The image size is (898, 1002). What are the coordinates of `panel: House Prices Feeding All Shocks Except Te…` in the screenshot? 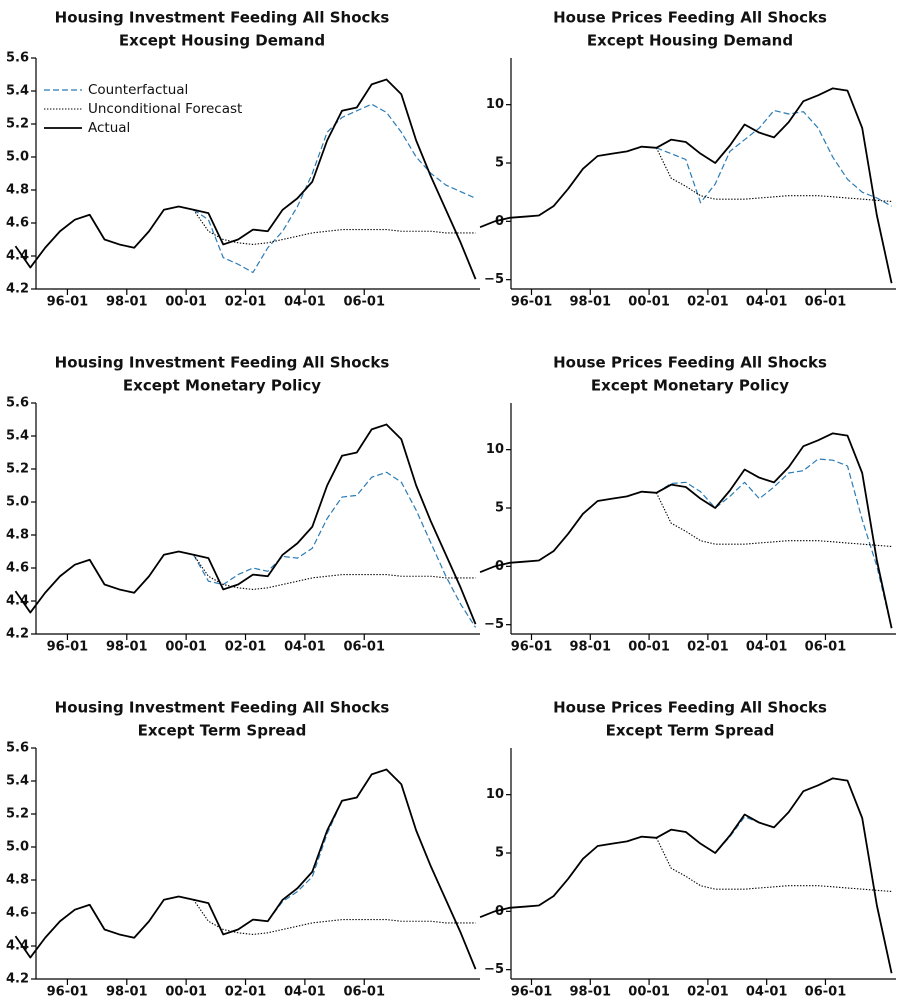 It's located at (687, 849).